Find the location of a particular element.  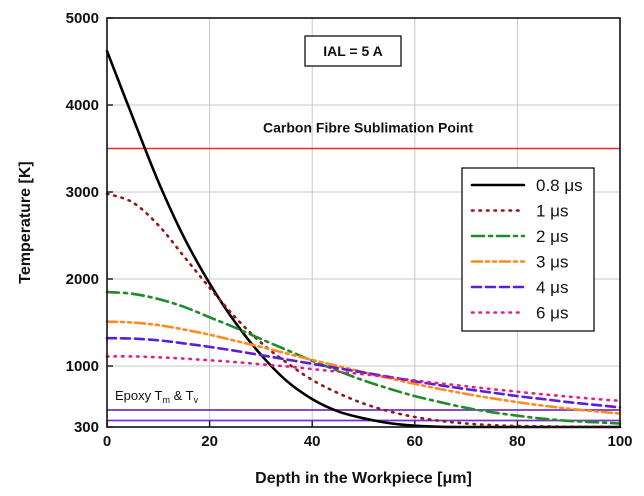

y-axis-title: Temperature [K] is located at coordinates (25, 222).